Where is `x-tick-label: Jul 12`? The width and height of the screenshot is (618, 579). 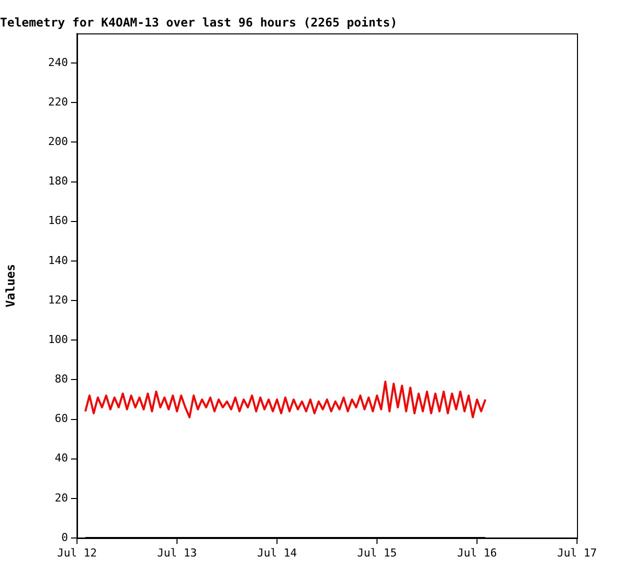
x-tick-label: Jul 12 is located at coordinates (77, 553).